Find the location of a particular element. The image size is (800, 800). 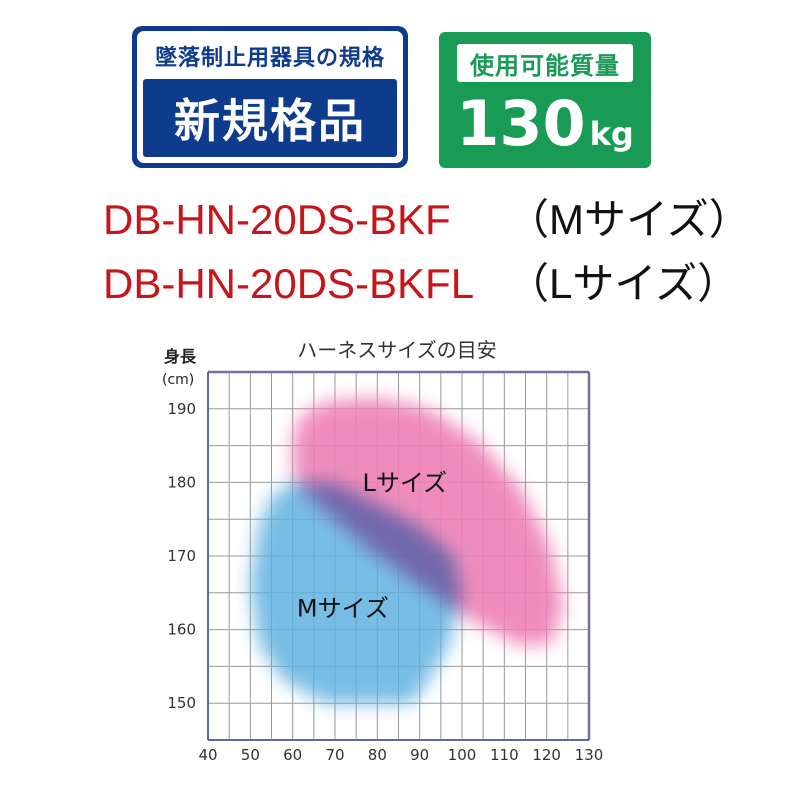

standard-badge-title: 新規格品 is located at coordinates (270, 118).